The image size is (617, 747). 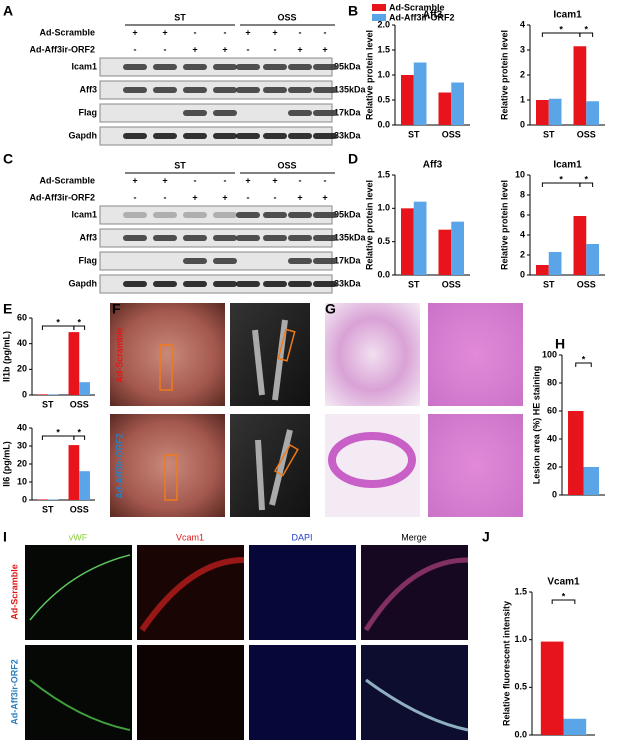 What do you see at coordinates (522, 49) in the screenshot?
I see `y-tick-label: 3` at bounding box center [522, 49].